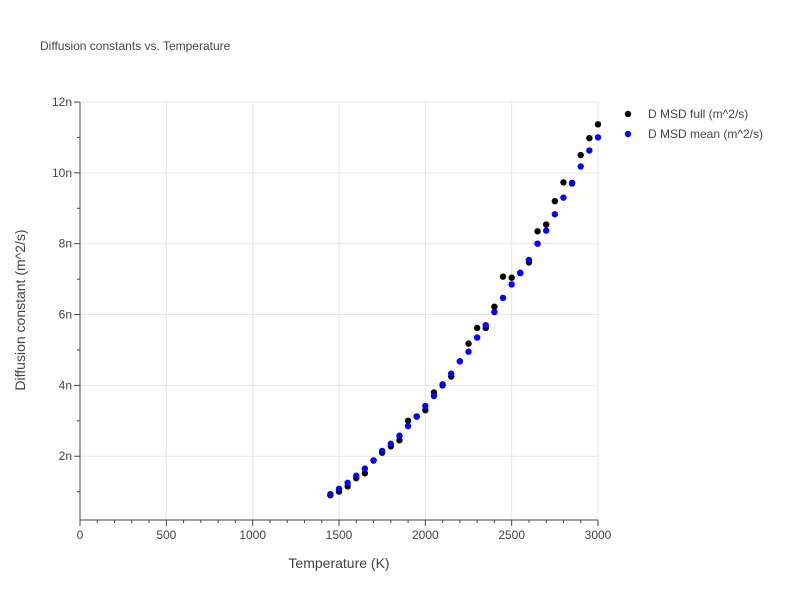 This screenshot has height=600, width=800. I want to click on x-axis-label: Temperature (K), so click(338, 563).